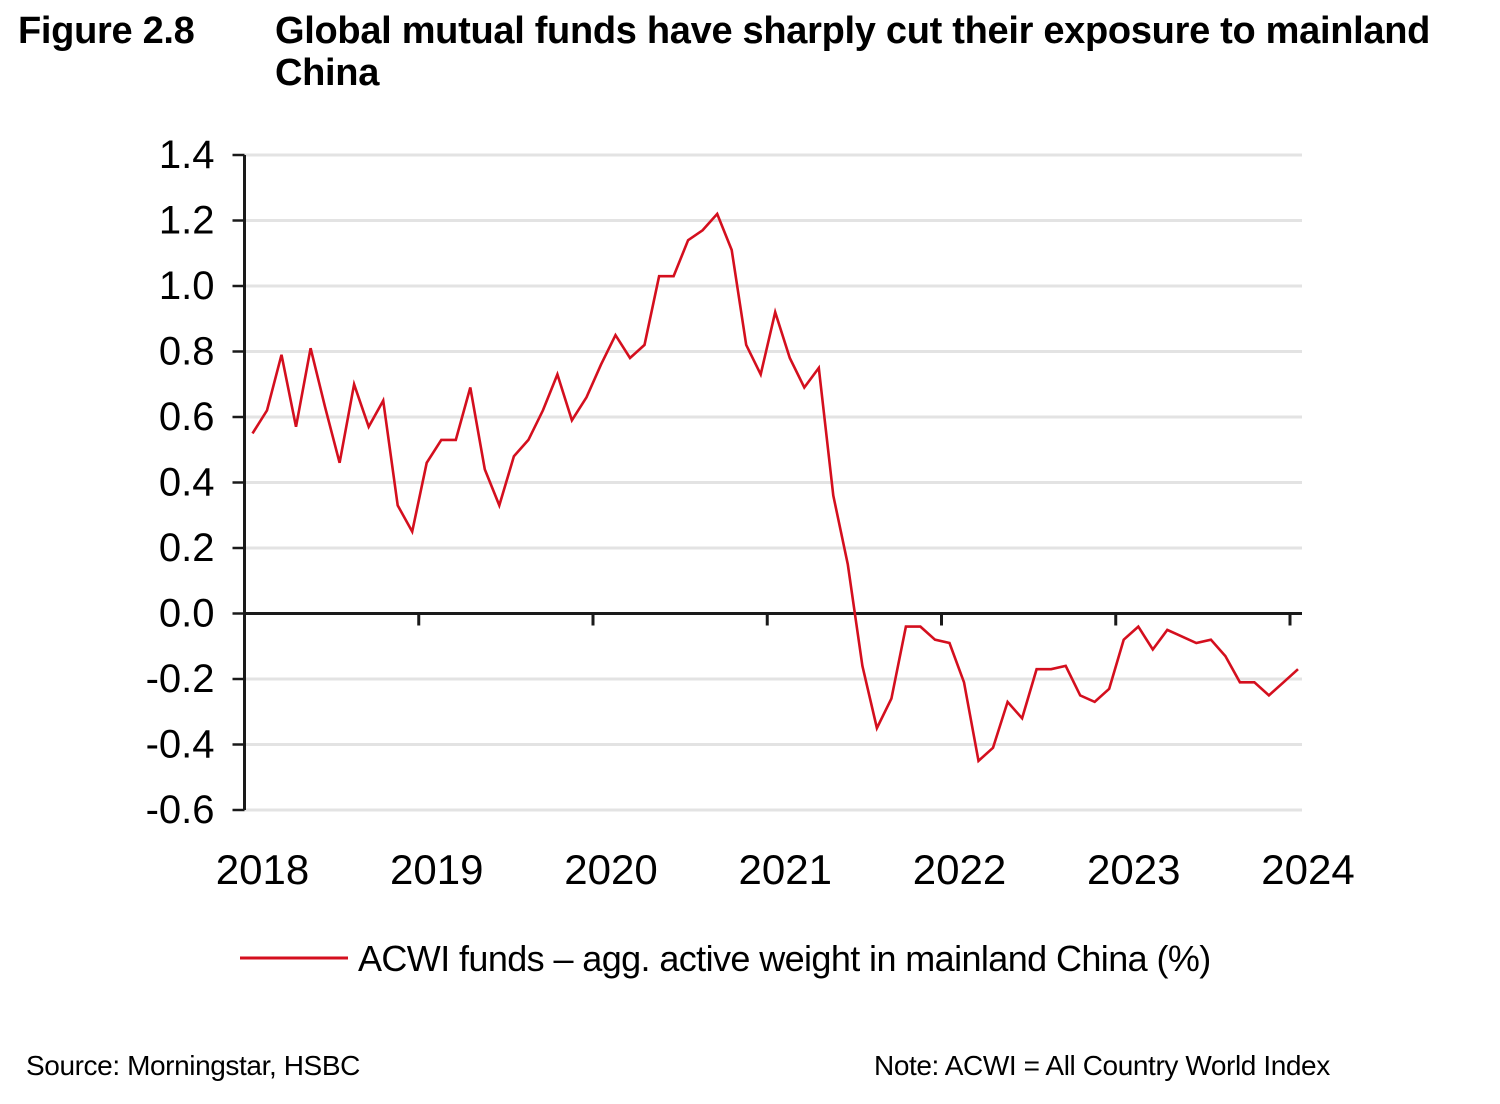  Describe the element at coordinates (785, 869) in the screenshot. I see `x-tick-label: 2021` at that location.